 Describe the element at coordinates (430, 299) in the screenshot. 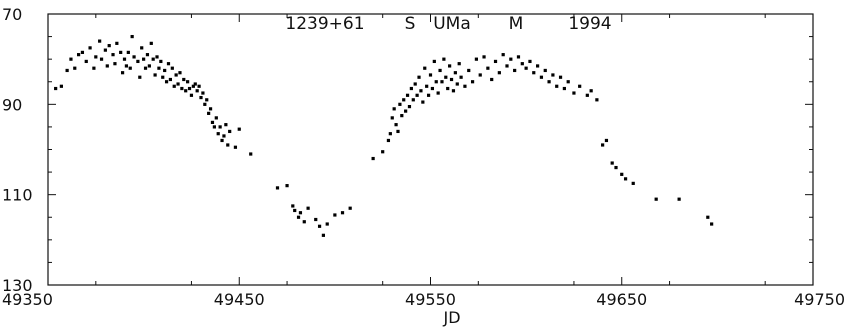

I see `x-tick-label: 49550` at that location.